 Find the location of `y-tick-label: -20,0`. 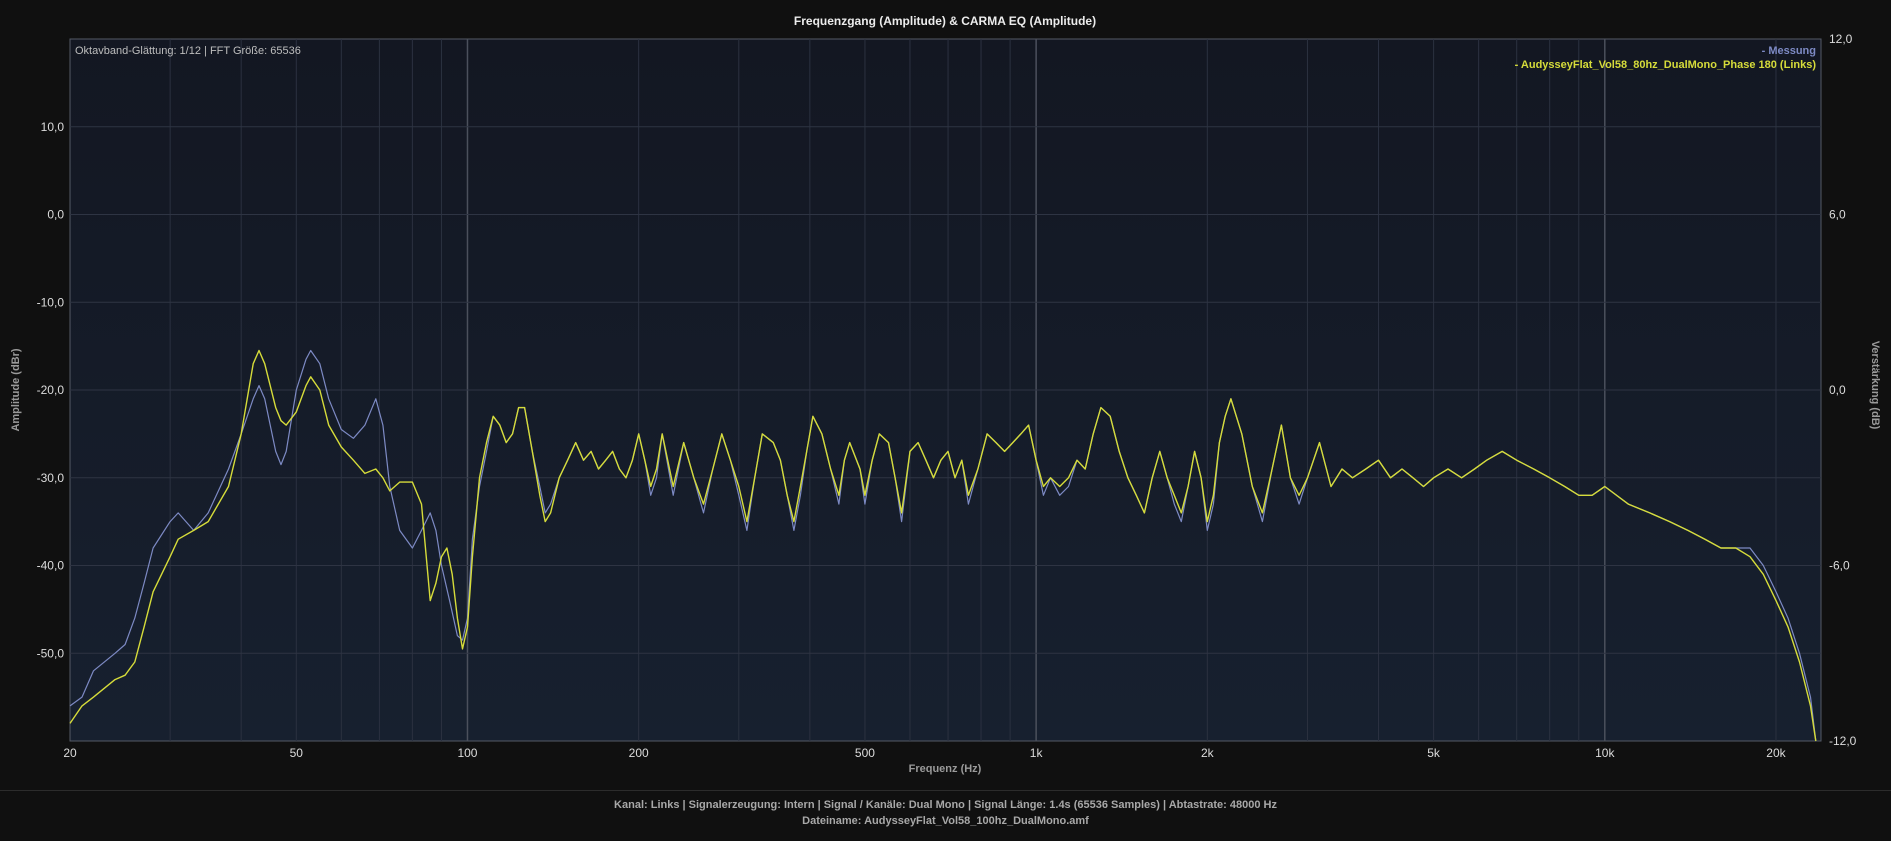

y-tick-label: -20,0 is located at coordinates (51, 390).